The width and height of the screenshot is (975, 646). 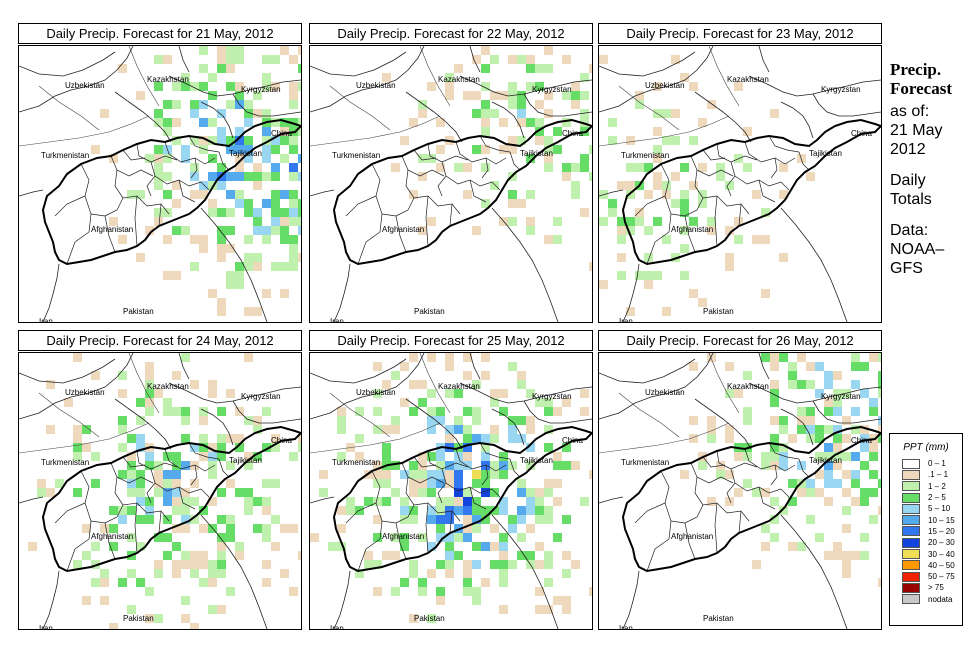 I want to click on legend-label: 2 – 5, so click(x=937, y=498).